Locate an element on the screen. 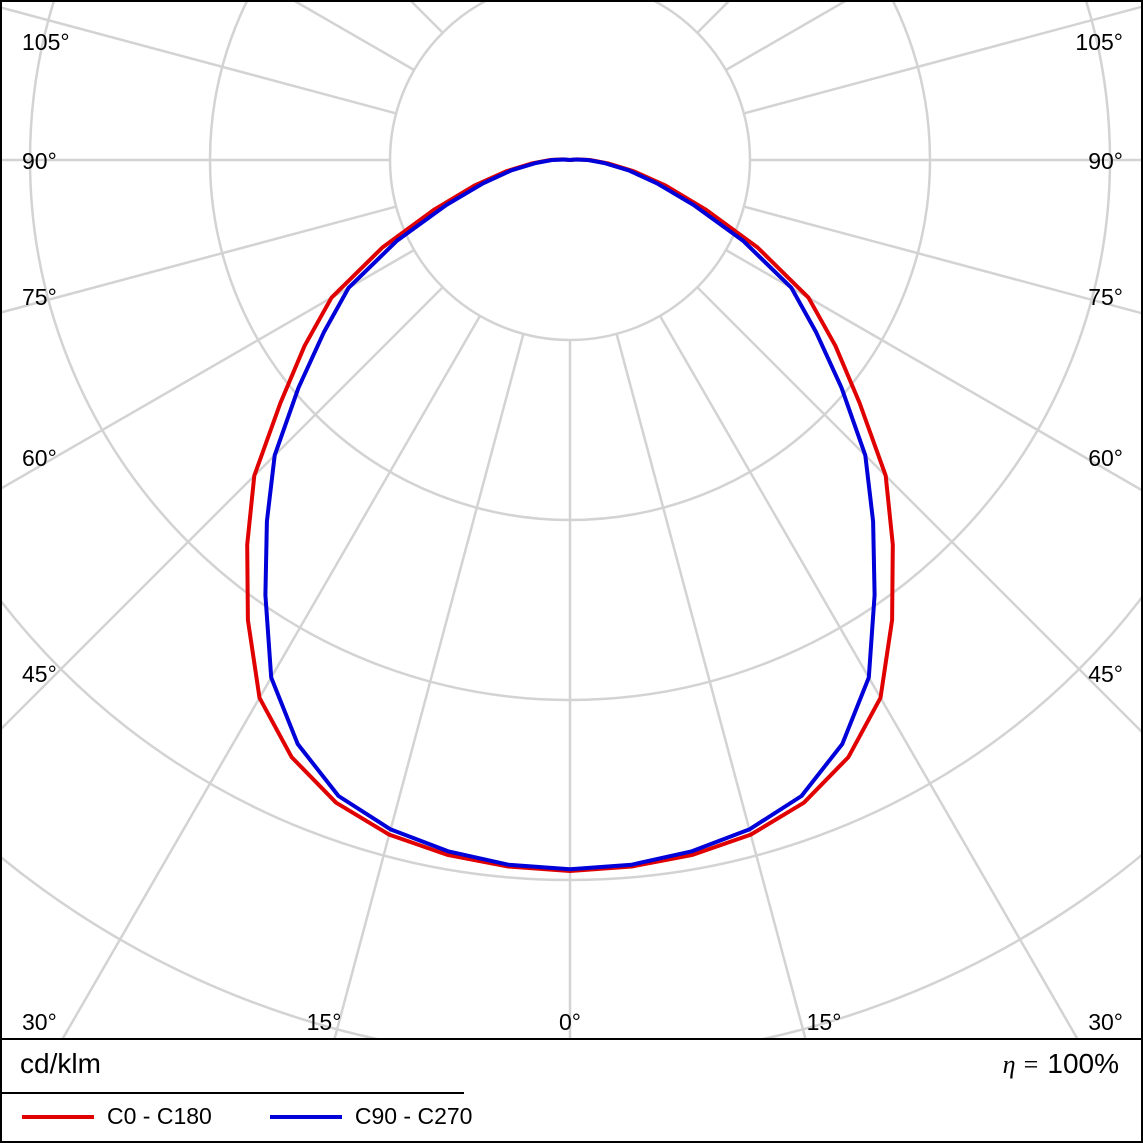 The width and height of the screenshot is (1143, 1143). c90-legend-label: C90 - C270 is located at coordinates (413, 1116).